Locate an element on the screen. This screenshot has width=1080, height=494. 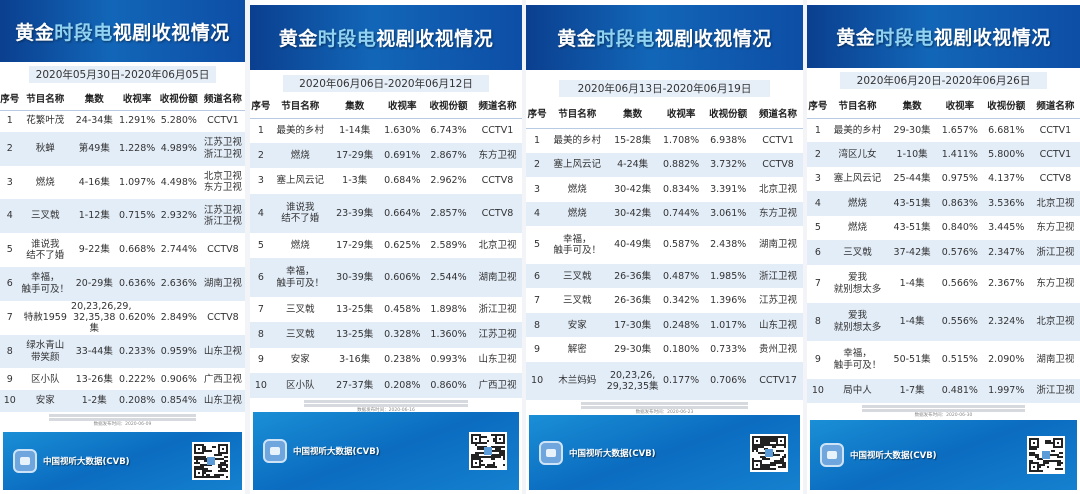
program-name-cell: 湾区儿女 is located at coordinates (857, 154).